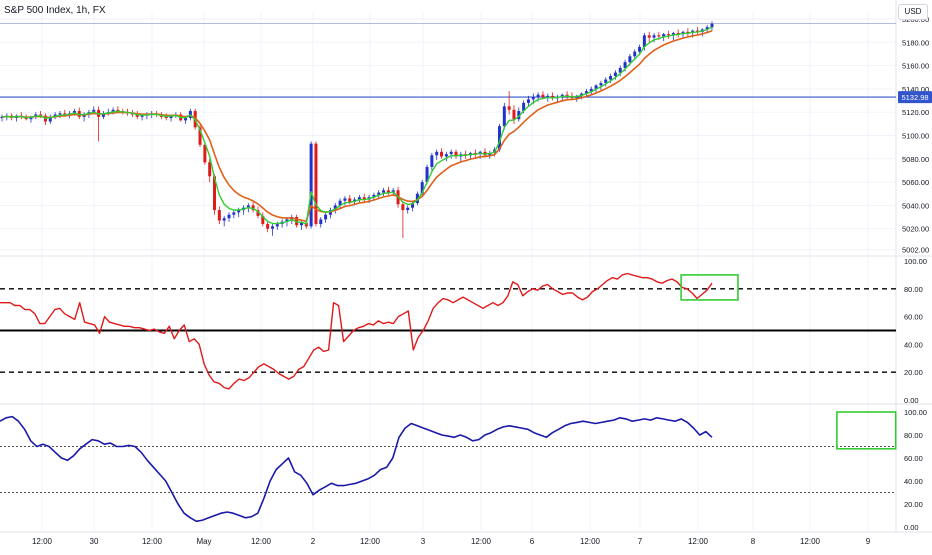  What do you see at coordinates (911, 527) in the screenshot?
I see `stoch-tick-label: 0.00` at bounding box center [911, 527].